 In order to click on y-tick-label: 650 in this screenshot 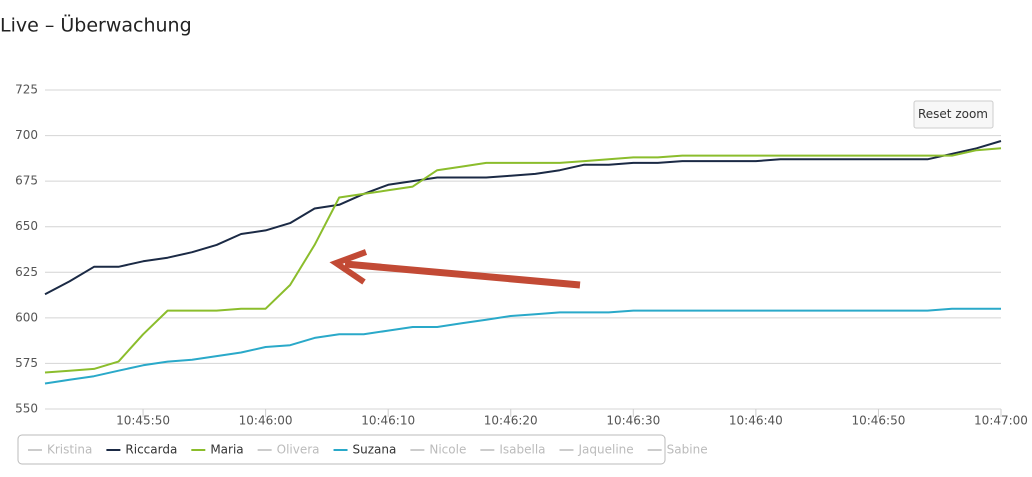, I will do `click(26, 226)`.